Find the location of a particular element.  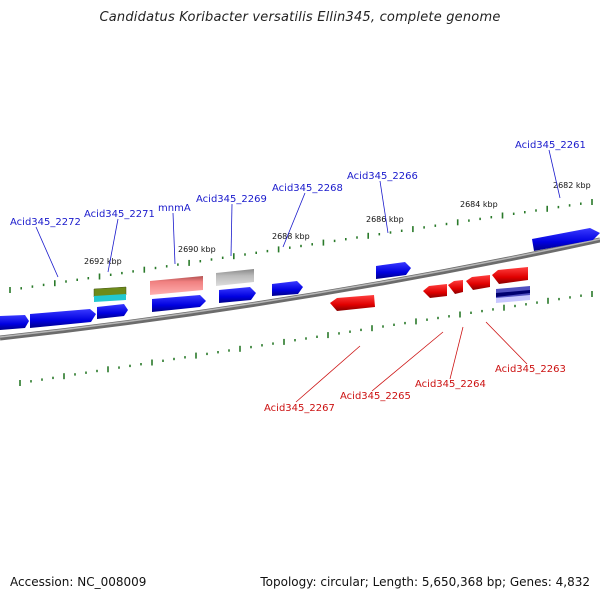

gene-label: Acid345_2264 is located at coordinates (450, 384).